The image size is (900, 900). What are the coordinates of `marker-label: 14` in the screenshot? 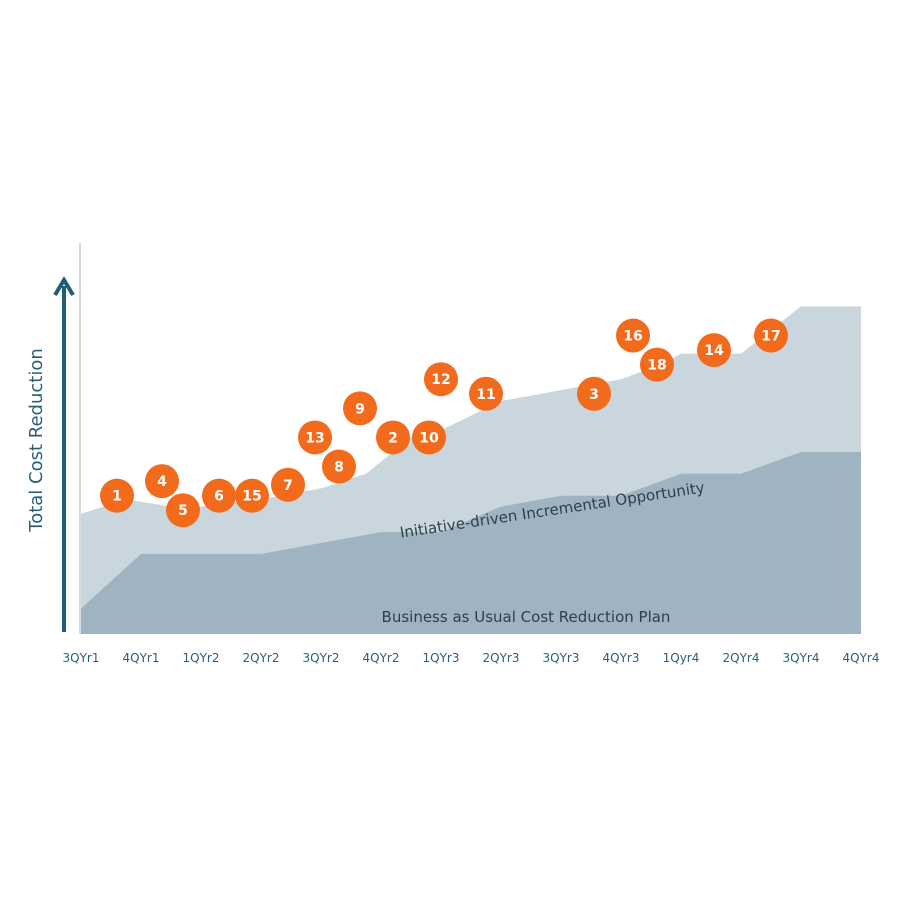 It's located at (714, 351).